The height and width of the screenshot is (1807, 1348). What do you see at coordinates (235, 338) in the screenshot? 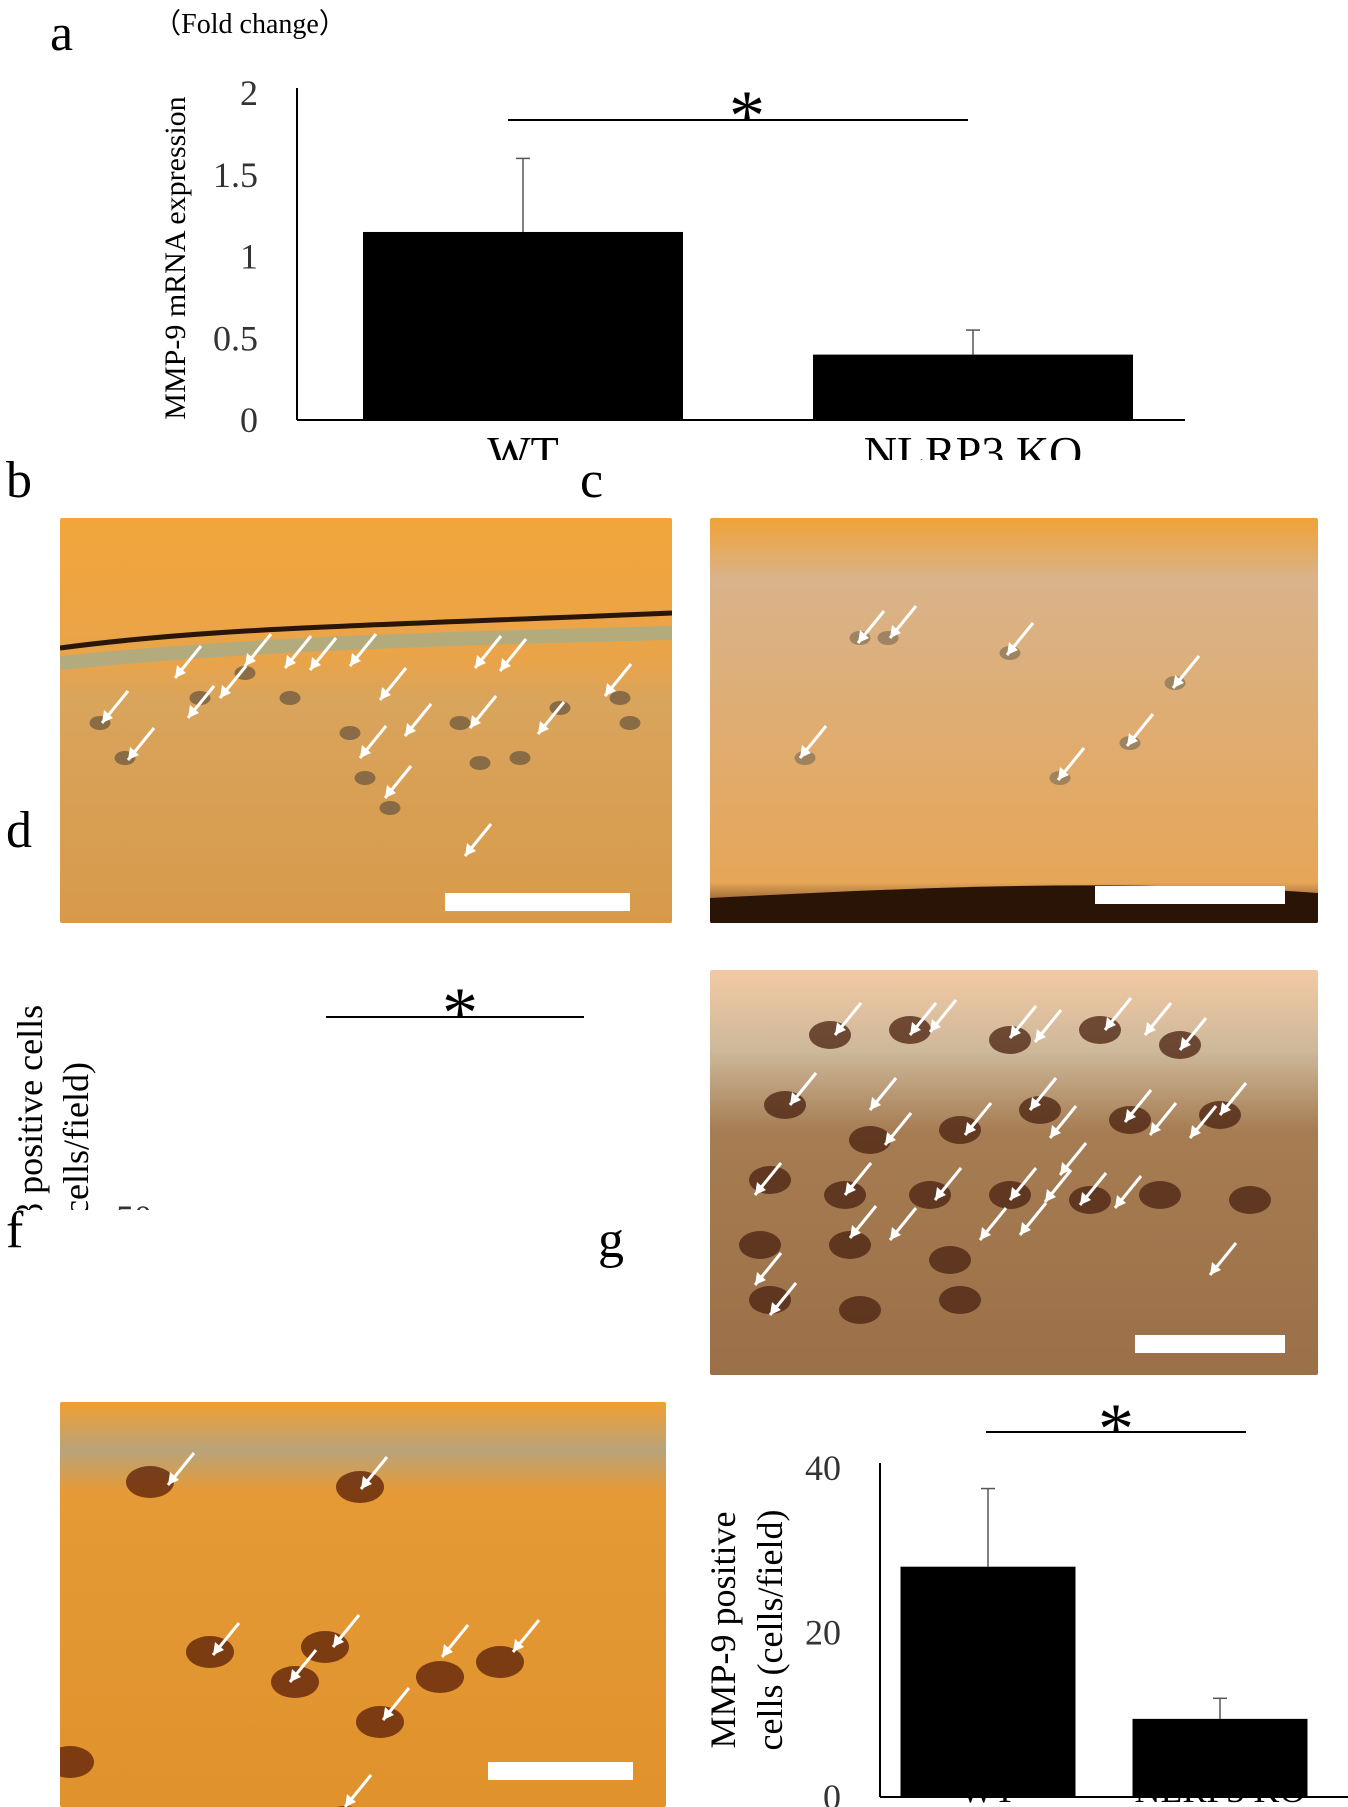
I see `y-tick-label: 0.5` at bounding box center [235, 338].